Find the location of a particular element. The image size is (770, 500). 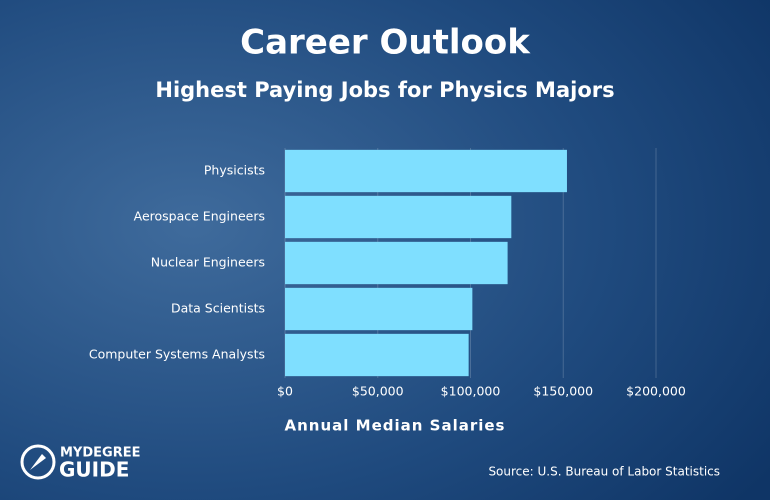

y-tick-label: Nuclear Engineers is located at coordinates (208, 262).